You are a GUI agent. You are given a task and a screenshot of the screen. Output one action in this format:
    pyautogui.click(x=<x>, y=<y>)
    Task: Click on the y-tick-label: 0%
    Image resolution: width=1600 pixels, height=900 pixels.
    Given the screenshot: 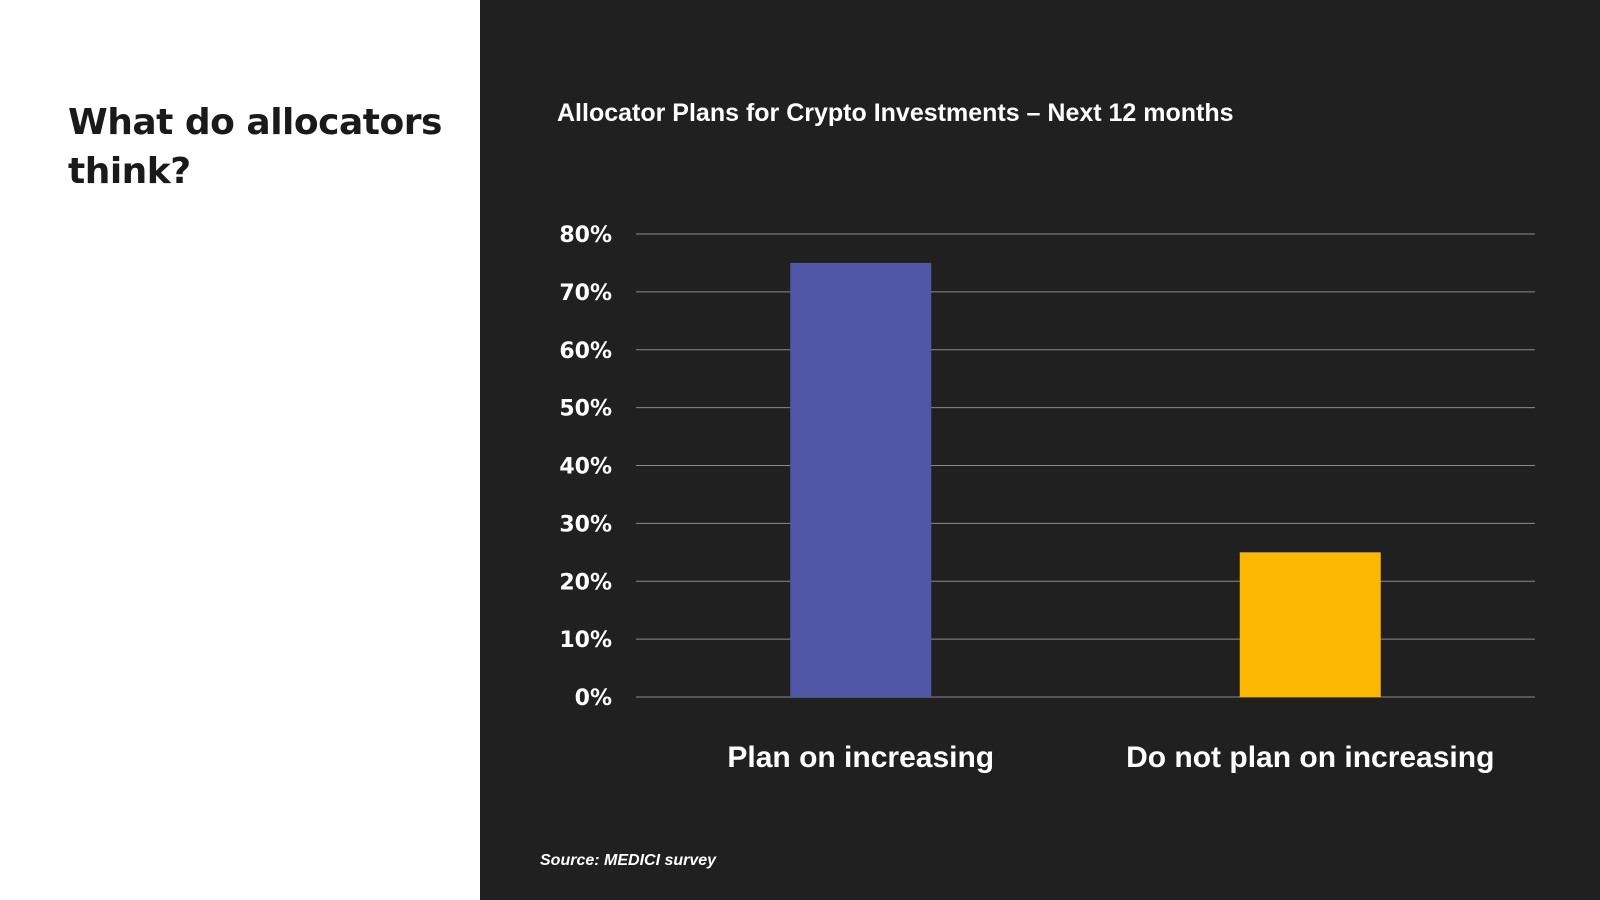 What is the action you would take?
    pyautogui.click(x=593, y=698)
    